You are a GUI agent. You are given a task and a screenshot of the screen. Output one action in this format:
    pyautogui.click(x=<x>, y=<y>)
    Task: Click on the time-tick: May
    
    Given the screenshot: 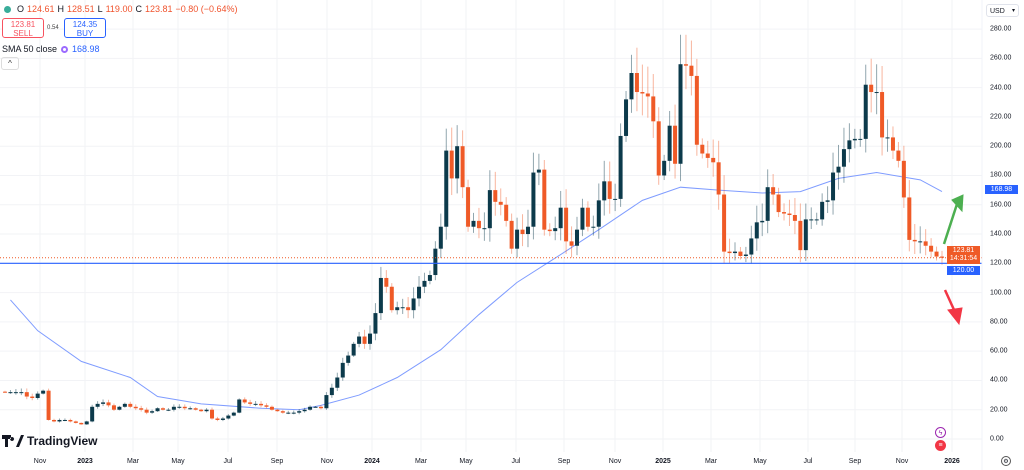 What is the action you would take?
    pyautogui.click(x=178, y=461)
    